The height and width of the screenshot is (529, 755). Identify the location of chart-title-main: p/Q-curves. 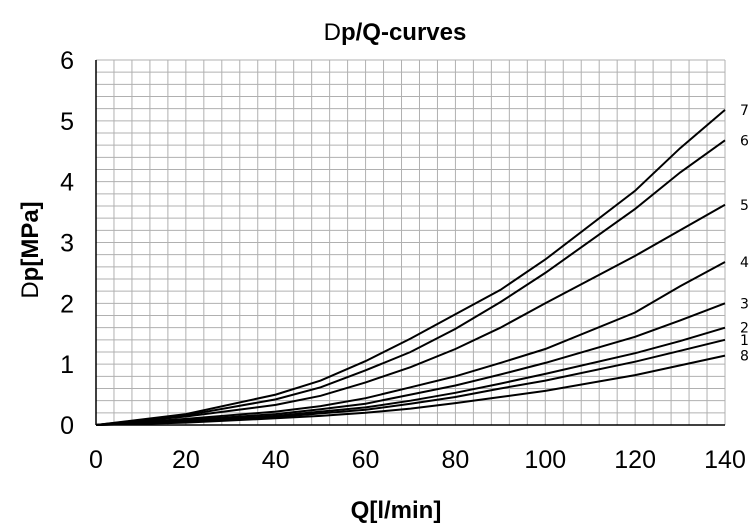
(403, 32).